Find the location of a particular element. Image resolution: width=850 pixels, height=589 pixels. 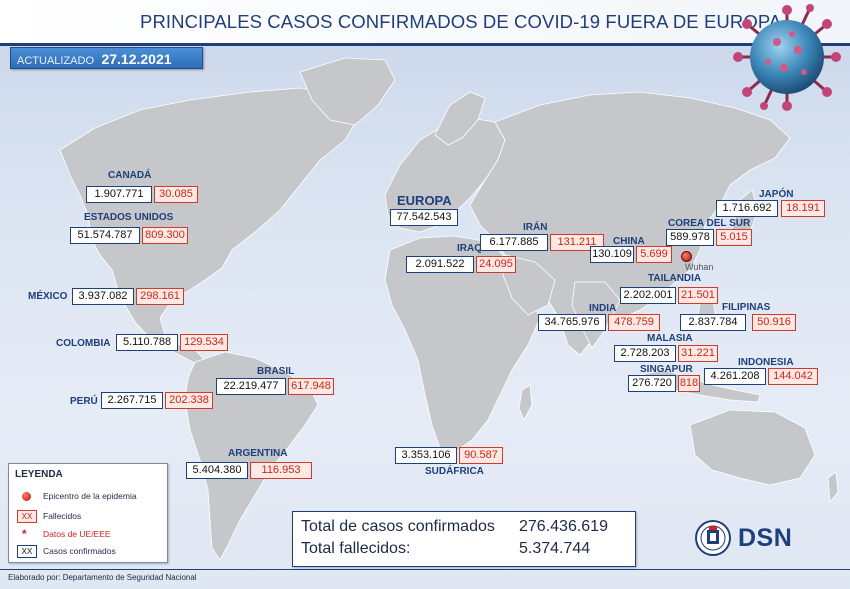

deaths-box-filipinas: 50.916 is located at coordinates (774, 322).